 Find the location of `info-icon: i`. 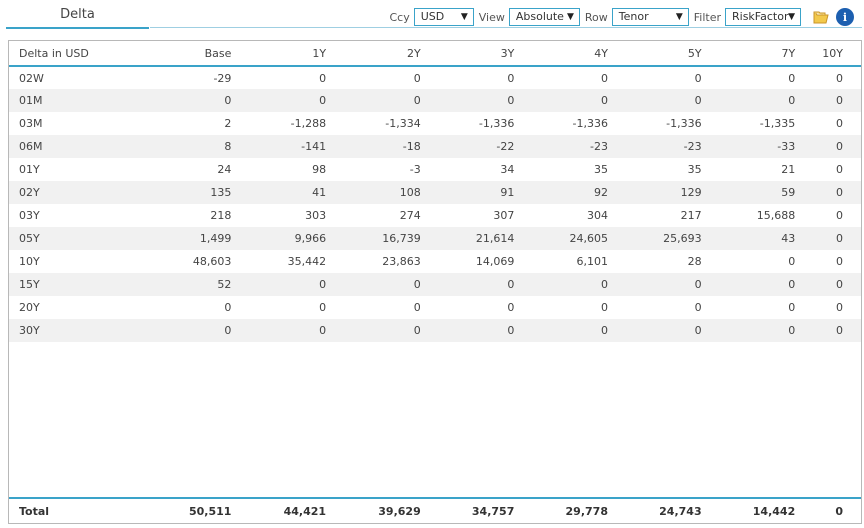

info-icon: i is located at coordinates (845, 17).